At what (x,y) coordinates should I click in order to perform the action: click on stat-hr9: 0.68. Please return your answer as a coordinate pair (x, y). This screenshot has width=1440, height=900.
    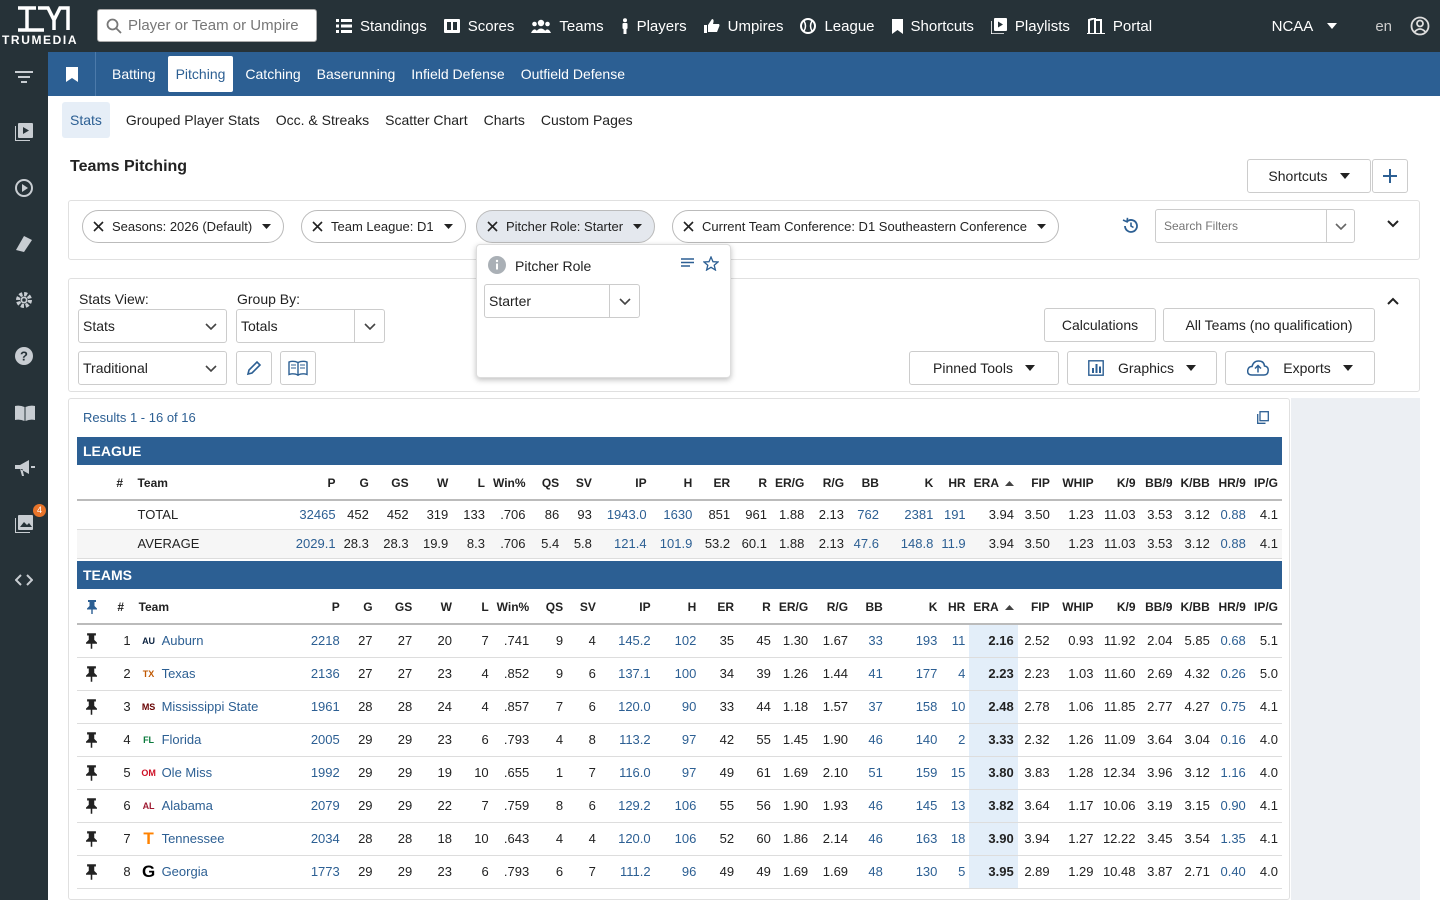
    Looking at the image, I should click on (1231, 641).